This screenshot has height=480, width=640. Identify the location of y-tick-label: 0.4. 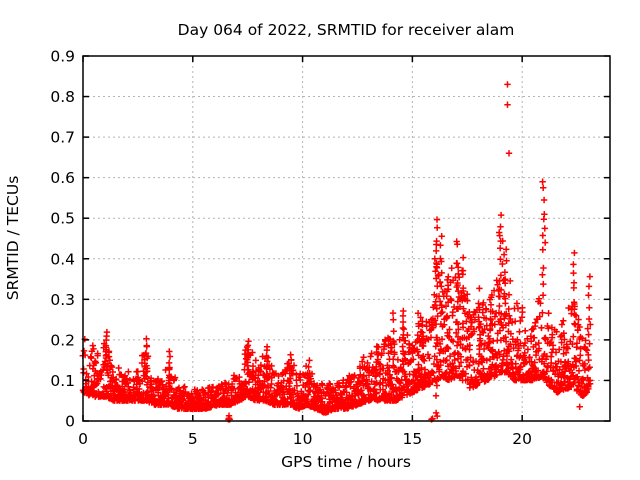
(62, 259).